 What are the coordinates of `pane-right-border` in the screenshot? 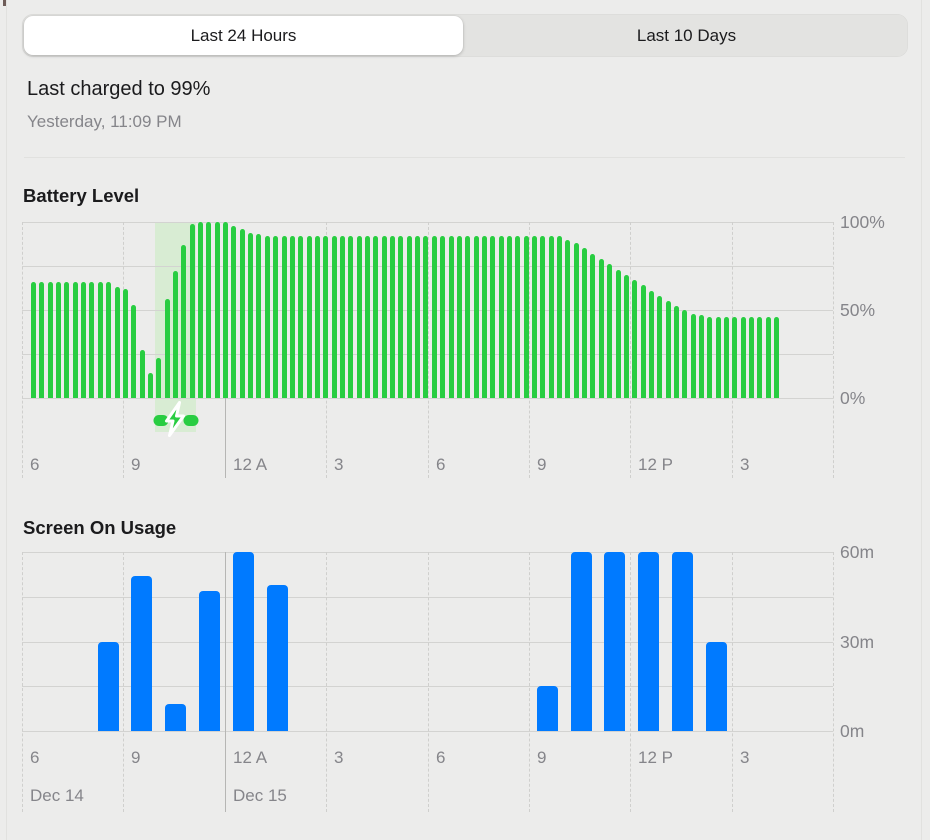 It's located at (921, 420).